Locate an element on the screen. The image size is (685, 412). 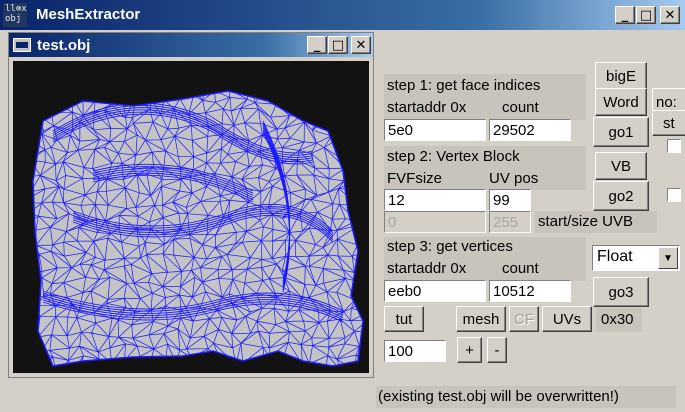
st-button: st is located at coordinates (668, 123).